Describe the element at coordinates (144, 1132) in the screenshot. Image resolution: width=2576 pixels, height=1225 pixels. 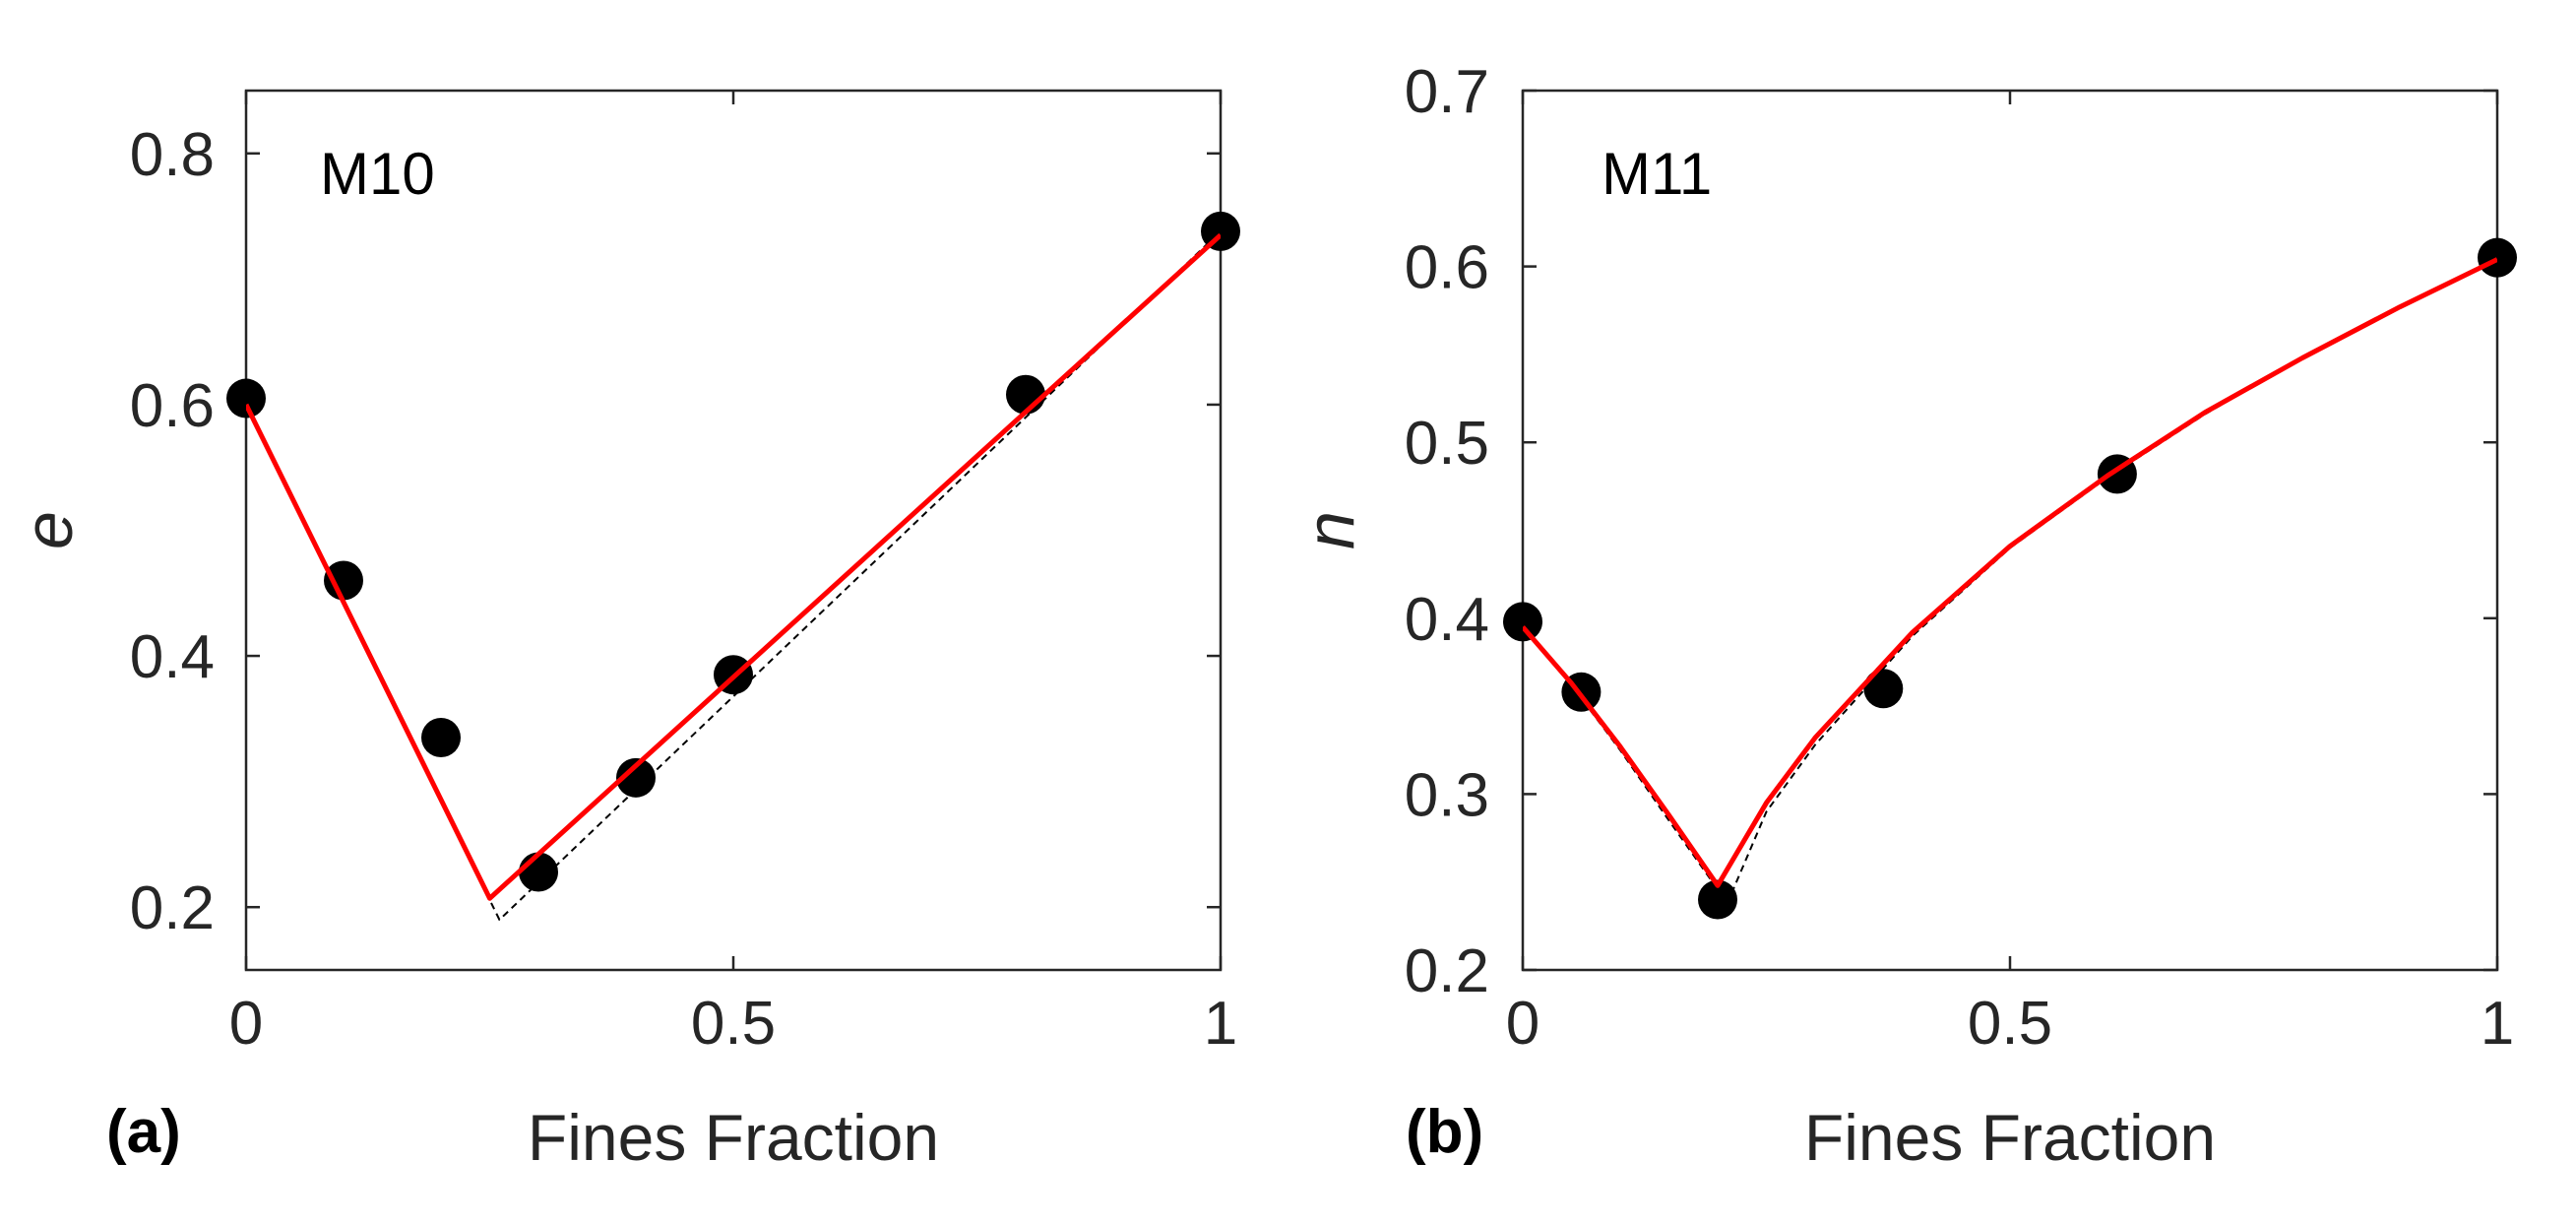
I see `panel-label: (a)` at that location.